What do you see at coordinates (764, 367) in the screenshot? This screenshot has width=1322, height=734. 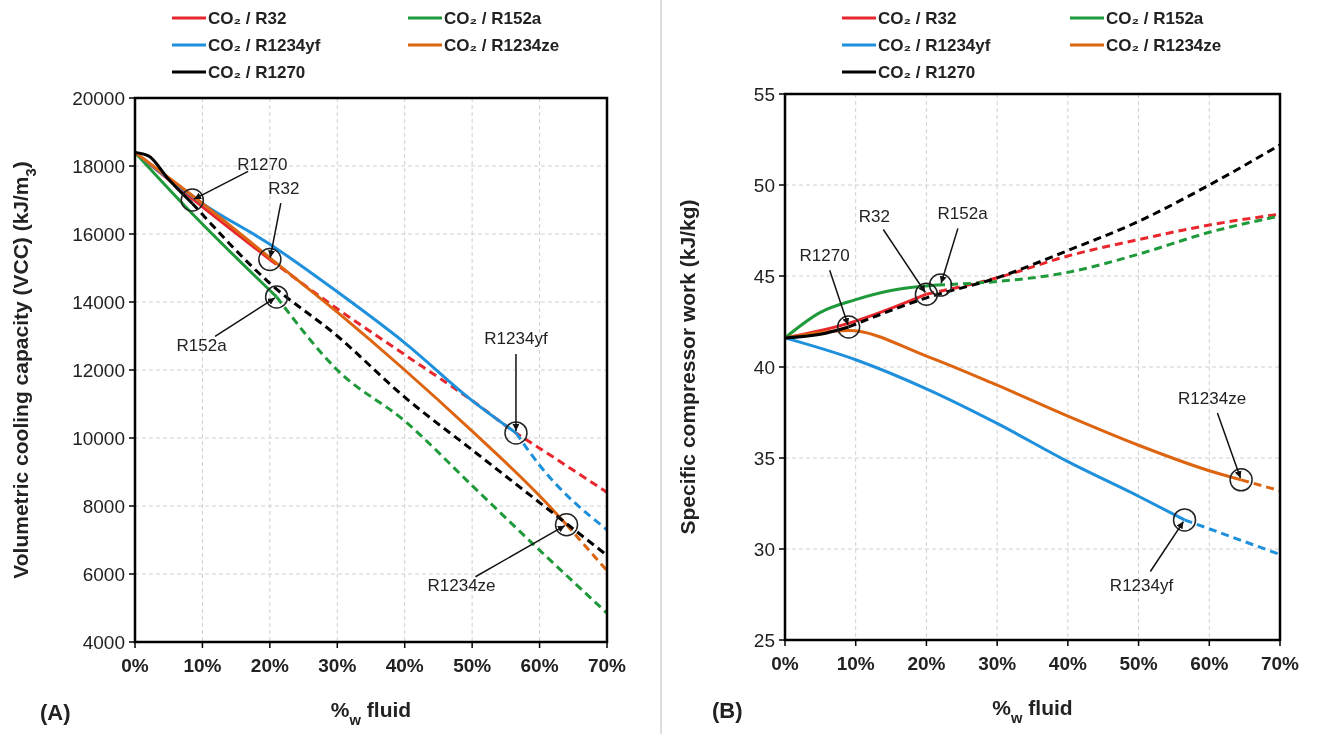 I see `y-tick-label: 40` at bounding box center [764, 367].